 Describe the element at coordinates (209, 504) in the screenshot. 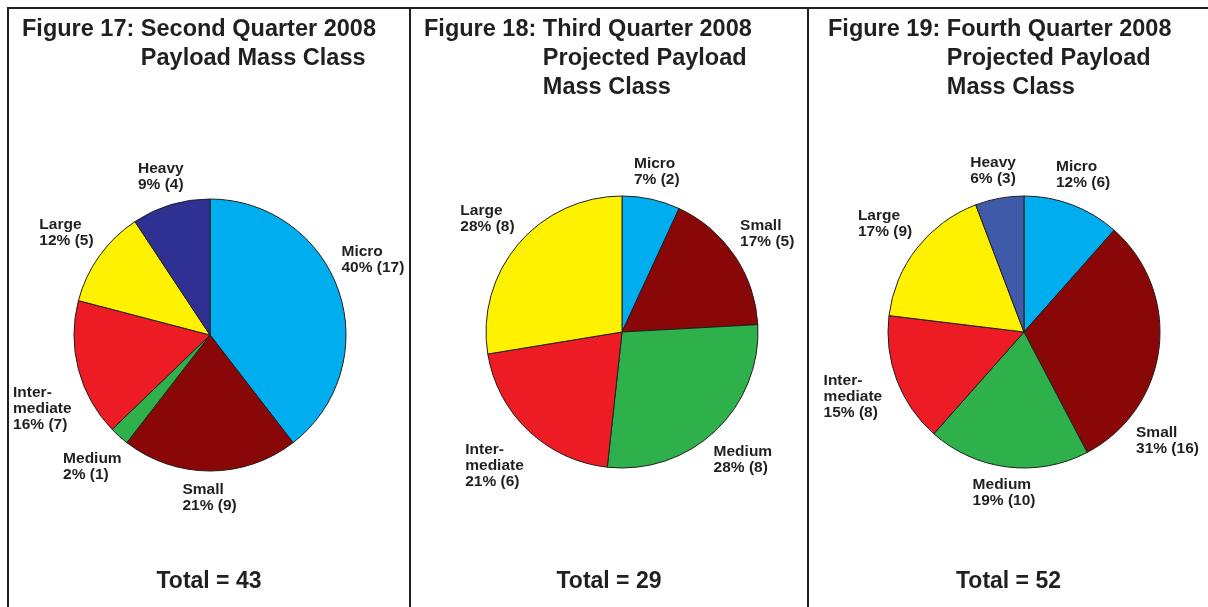

I see `data-label: 21% (9)` at that location.